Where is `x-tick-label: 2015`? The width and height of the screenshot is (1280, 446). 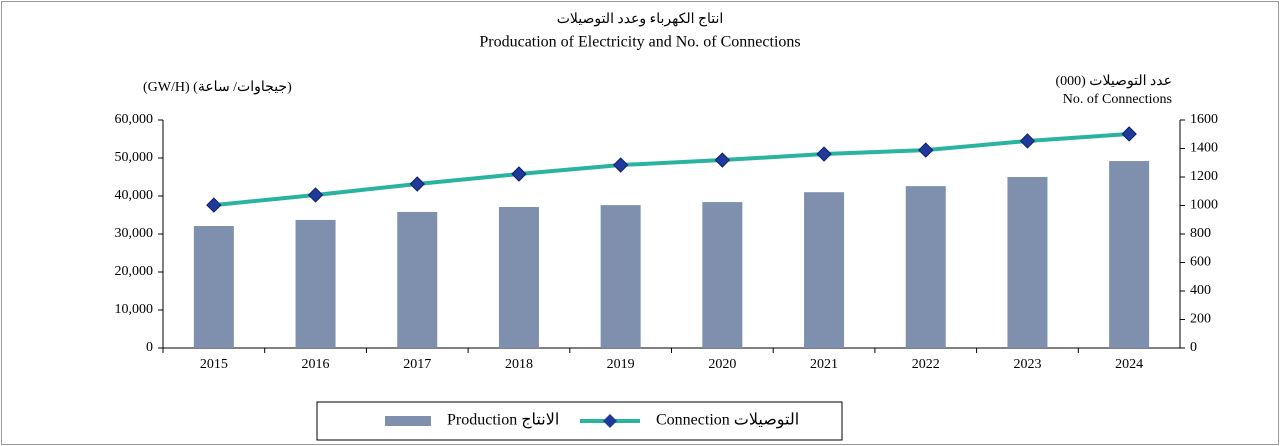 x-tick-label: 2015 is located at coordinates (214, 364).